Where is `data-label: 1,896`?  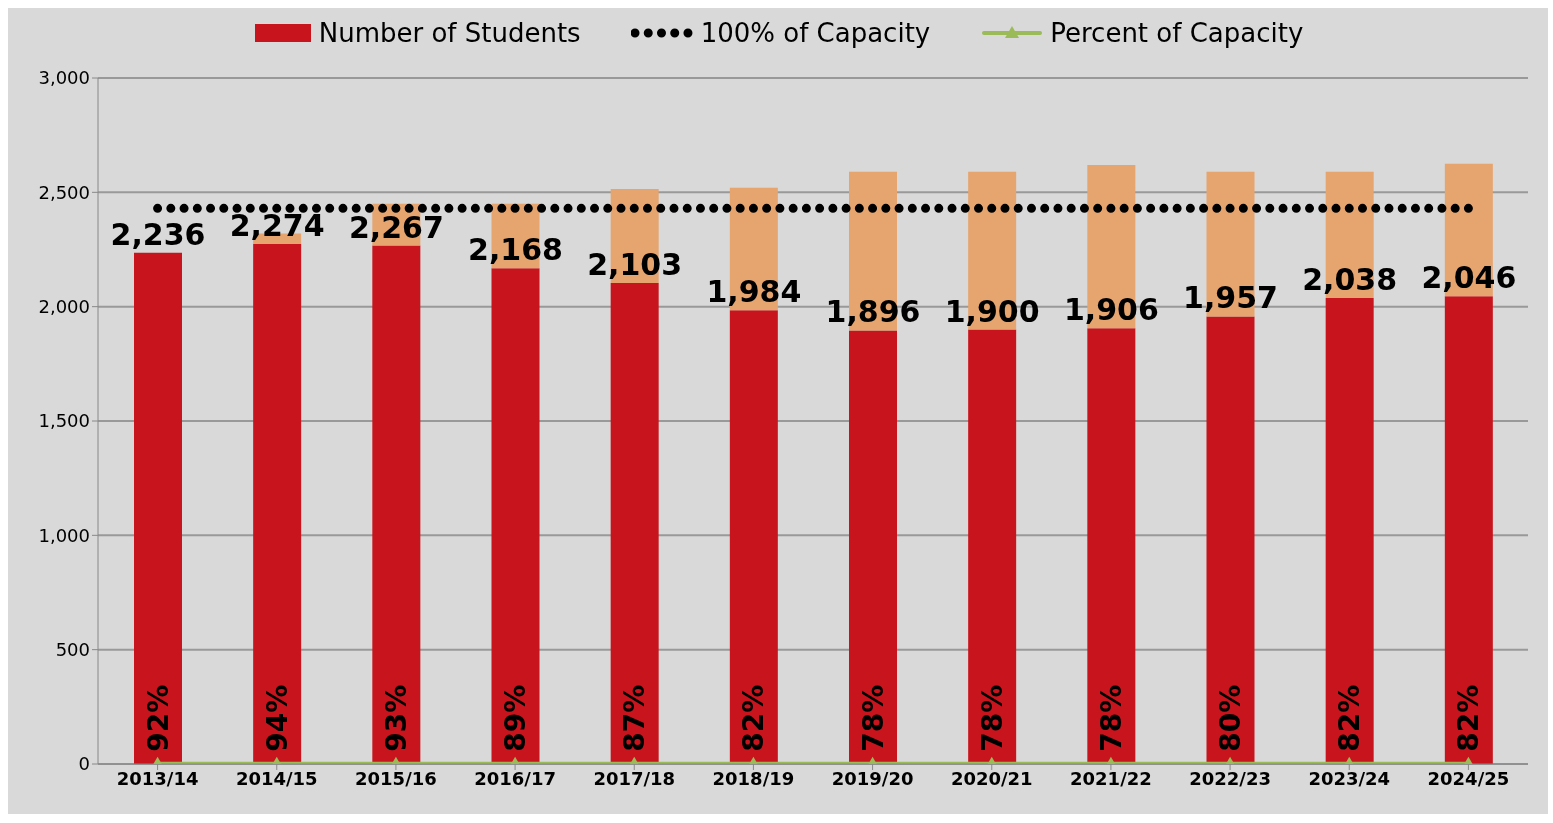
data-label: 1,896 is located at coordinates (873, 312).